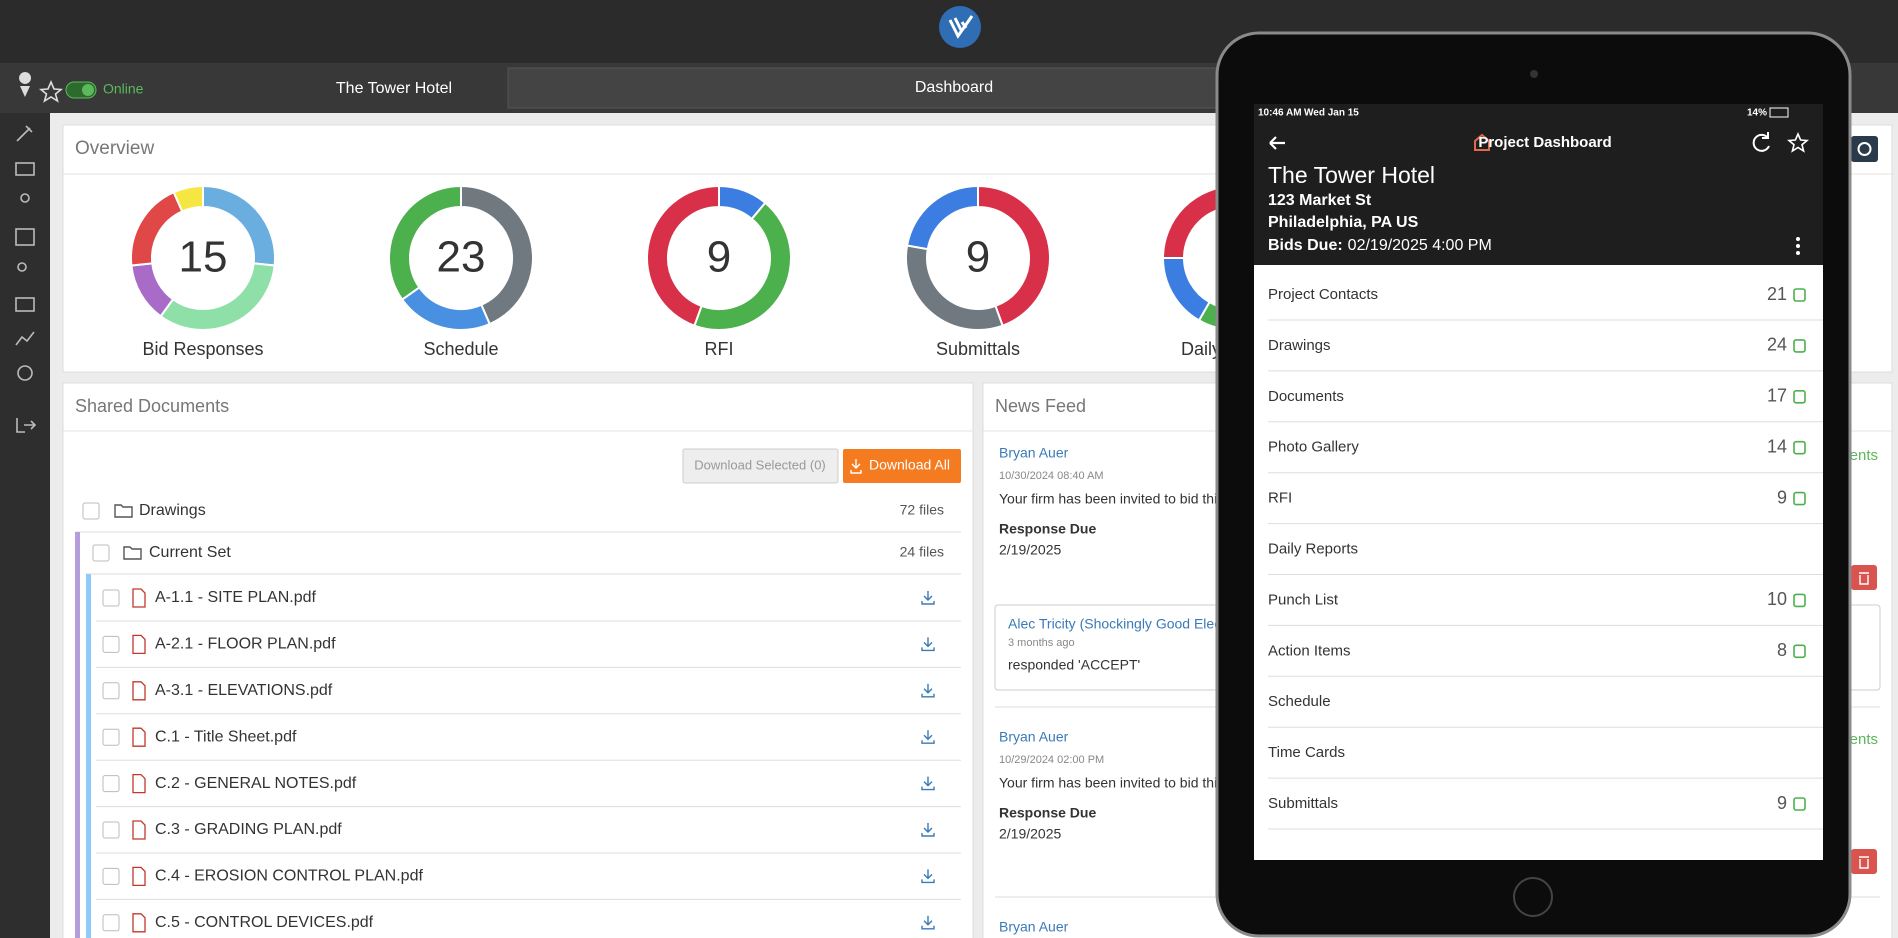 This screenshot has width=1898, height=938. Describe the element at coordinates (190, 552) in the screenshot. I see `folder-name: Current Set` at that location.